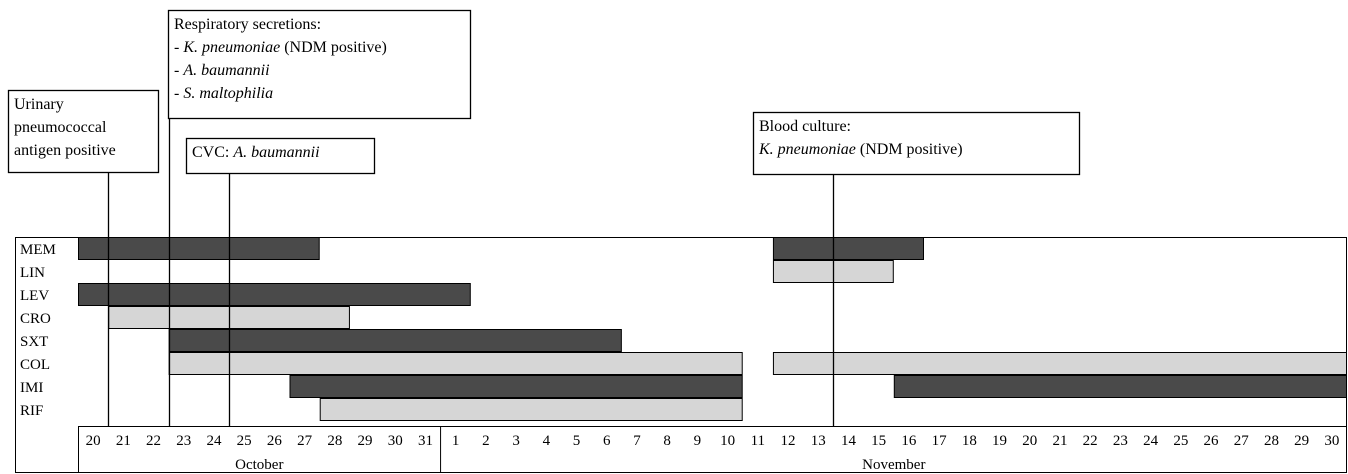 The height and width of the screenshot is (474, 1348). I want to click on day-tick-label: 13, so click(818, 441).